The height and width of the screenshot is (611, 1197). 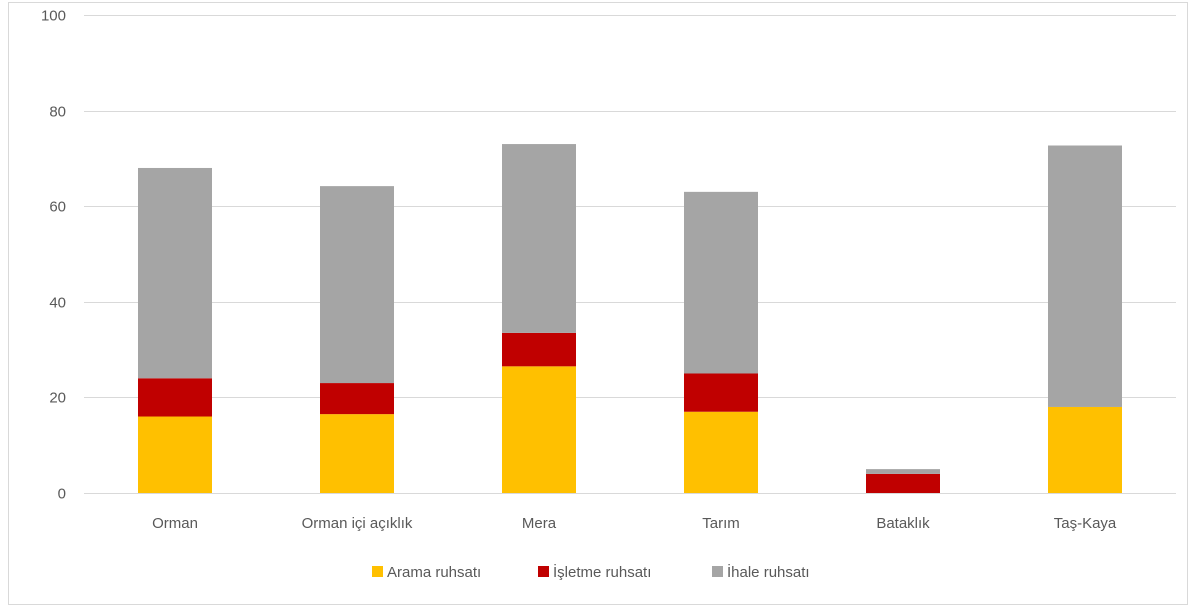 I want to click on legend-entry: İhale ruhsatı, so click(x=761, y=572).